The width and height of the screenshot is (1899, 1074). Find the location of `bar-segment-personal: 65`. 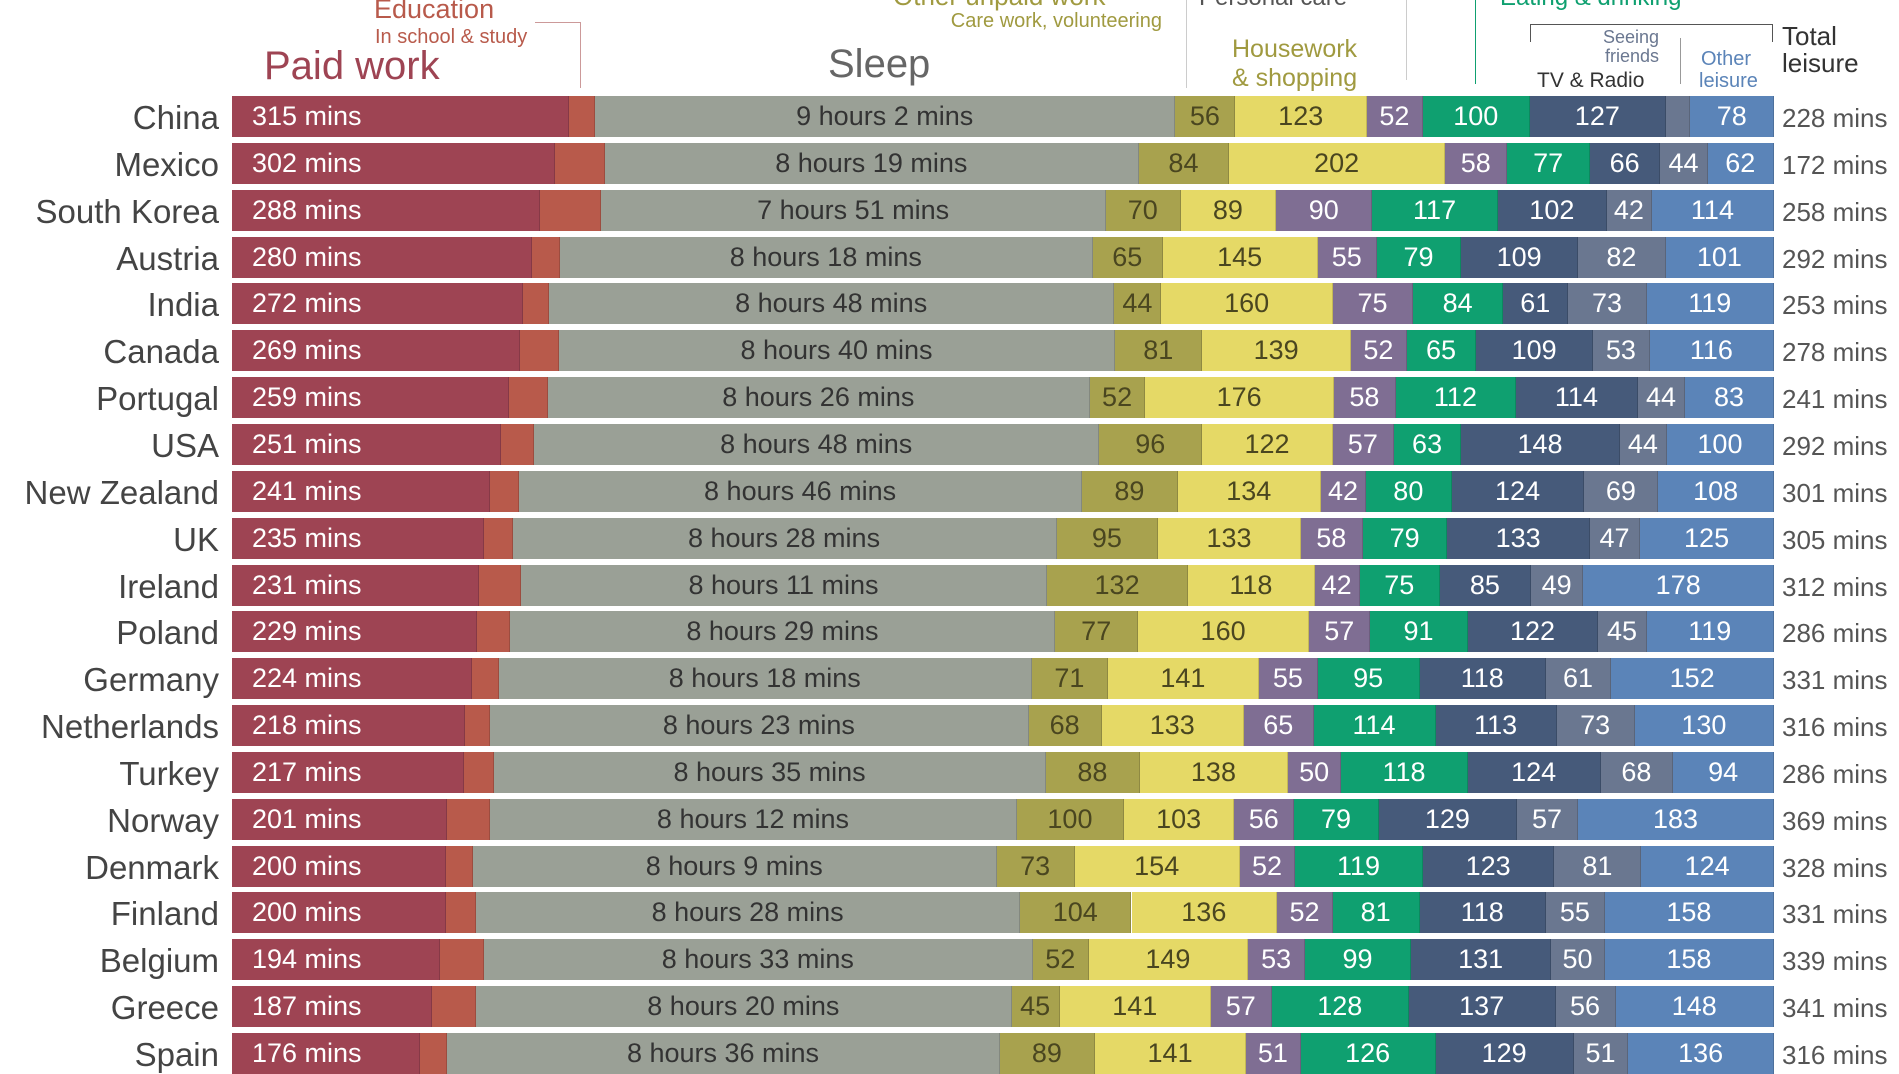

bar-segment-personal: 65 is located at coordinates (1278, 726).